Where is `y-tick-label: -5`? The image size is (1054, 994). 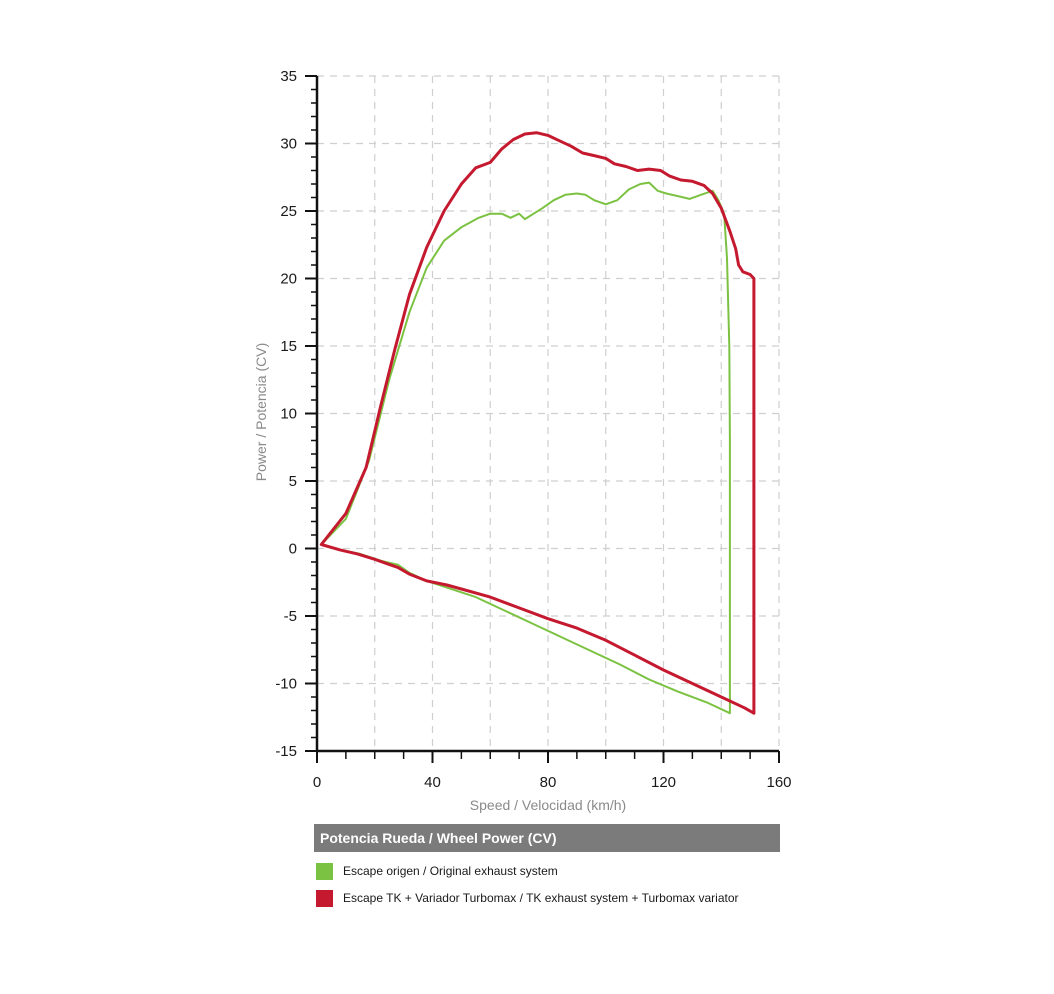 y-tick-label: -5 is located at coordinates (290, 616).